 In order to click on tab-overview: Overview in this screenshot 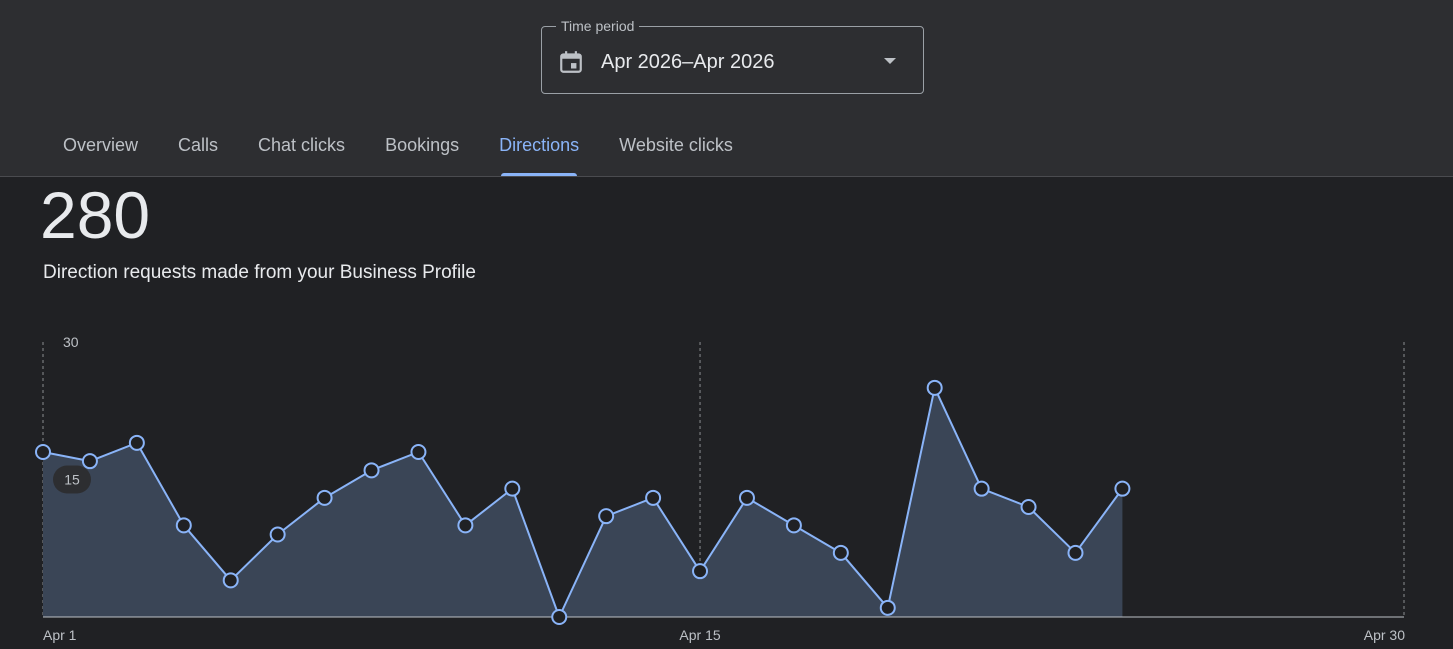, I will do `click(101, 145)`.